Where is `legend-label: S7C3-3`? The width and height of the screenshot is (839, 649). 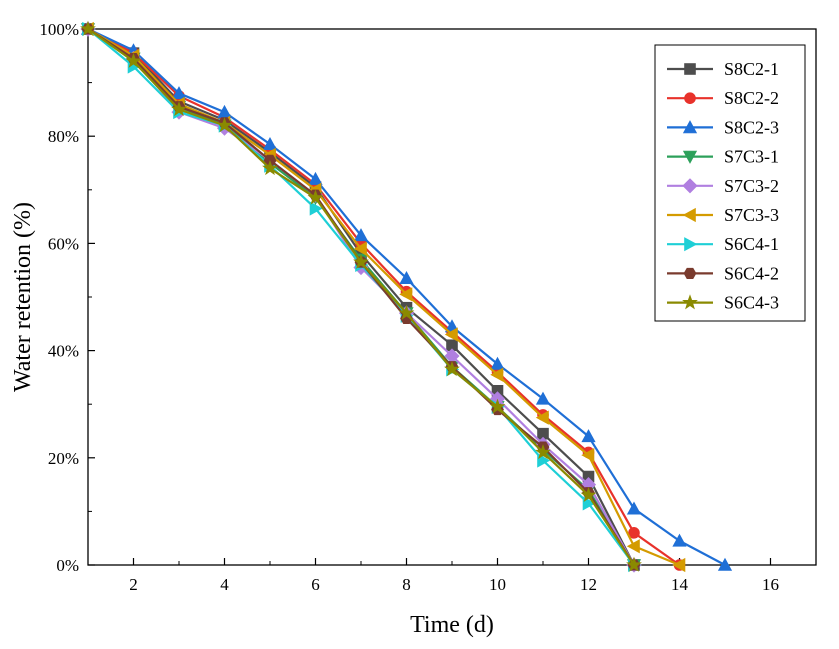 legend-label: S7C3-3 is located at coordinates (751, 215).